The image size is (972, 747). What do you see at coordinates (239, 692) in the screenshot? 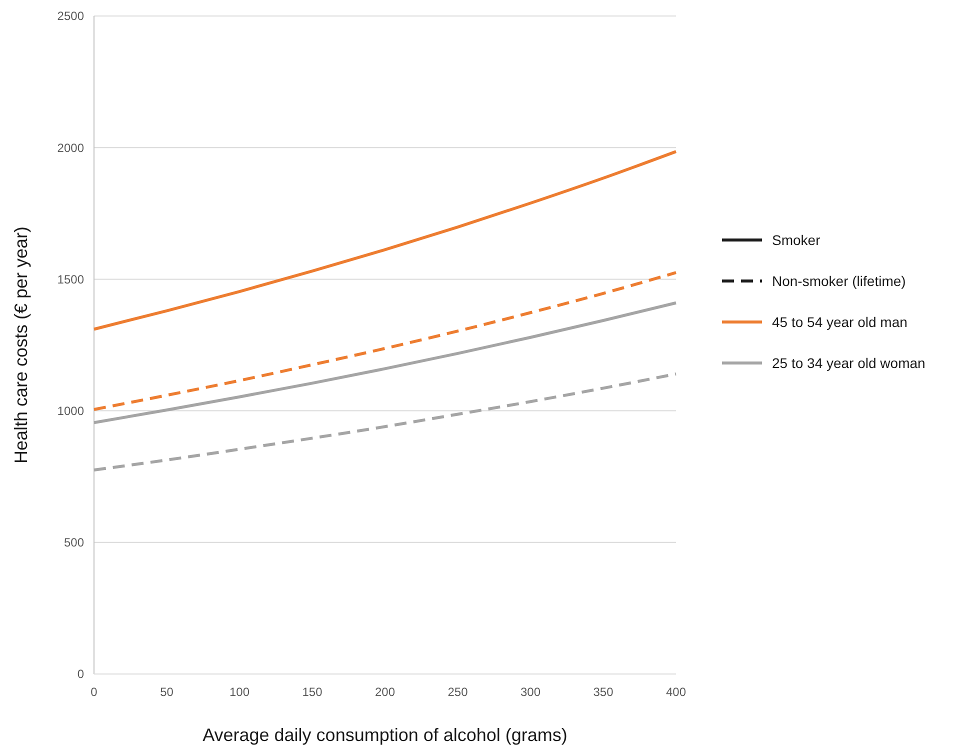
I see `x-tick-label: 100` at bounding box center [239, 692].